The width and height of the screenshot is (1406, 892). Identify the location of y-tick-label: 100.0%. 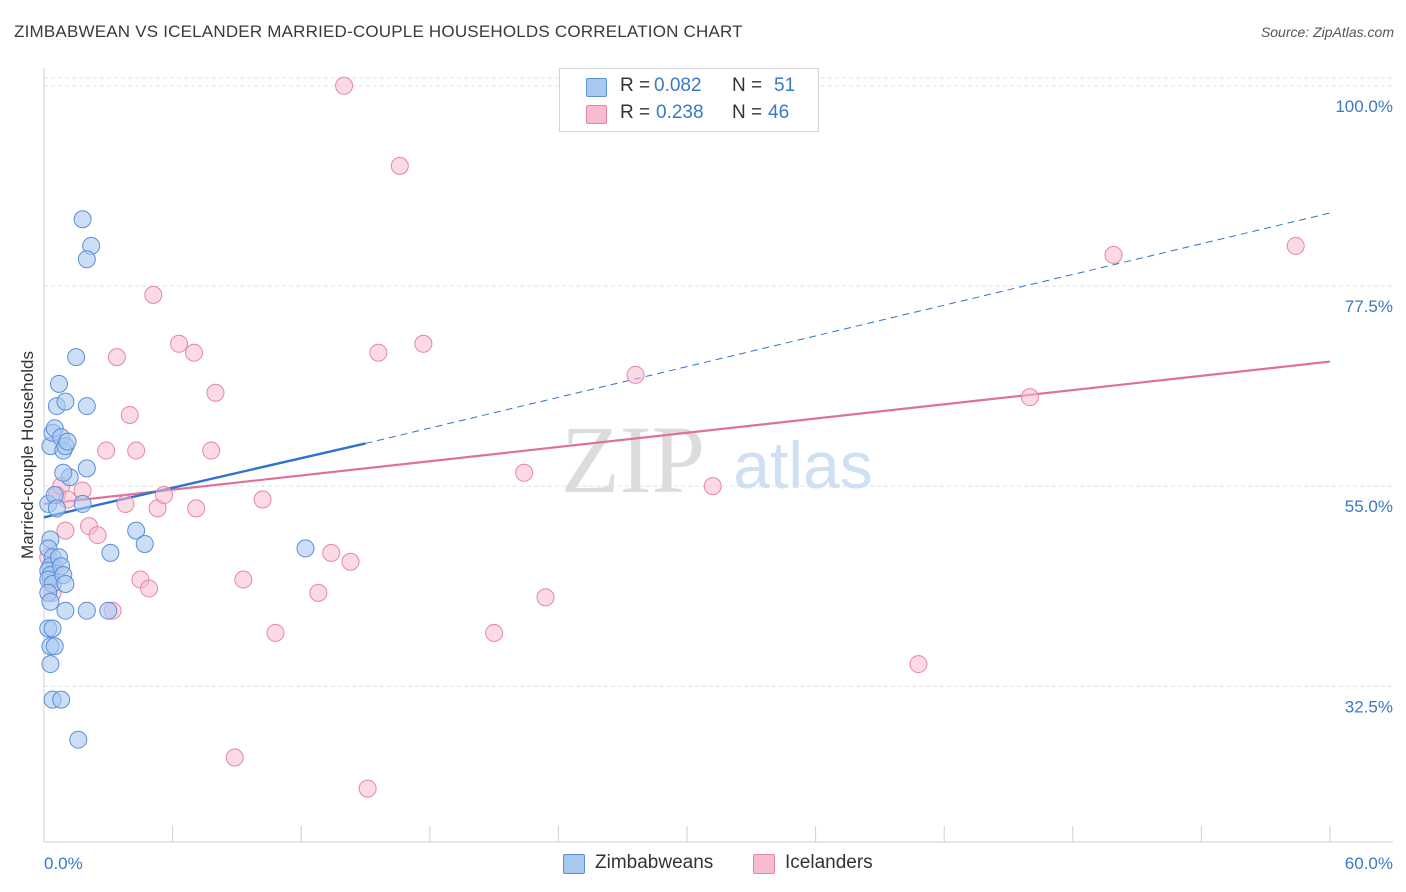
(1364, 106).